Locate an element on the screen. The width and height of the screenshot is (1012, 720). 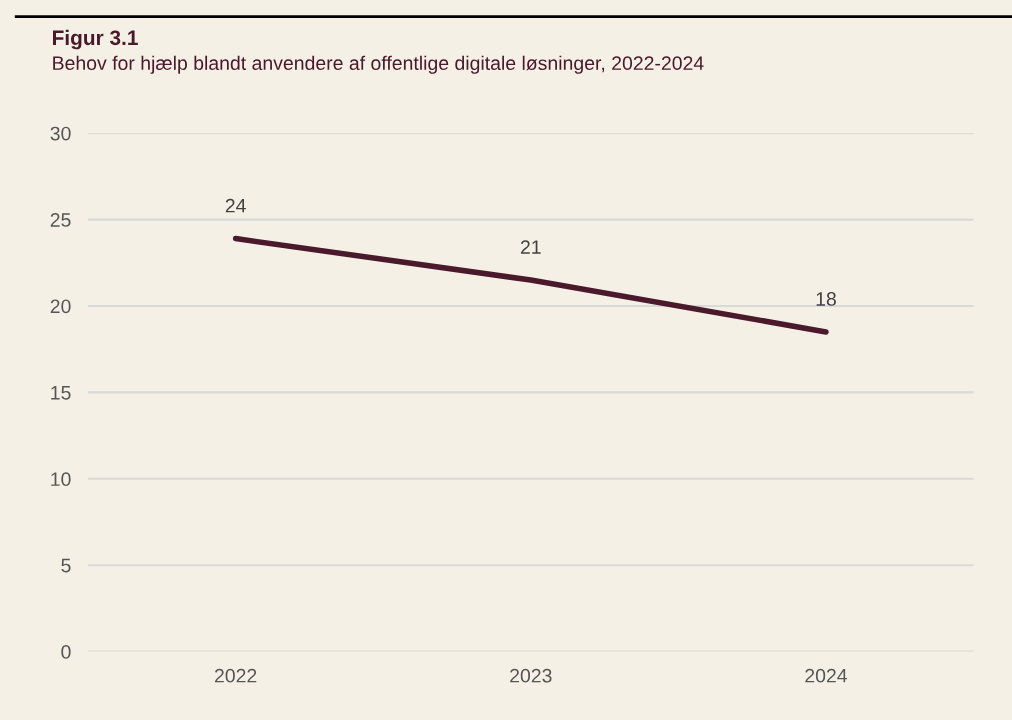
data-label: 18 is located at coordinates (826, 299).